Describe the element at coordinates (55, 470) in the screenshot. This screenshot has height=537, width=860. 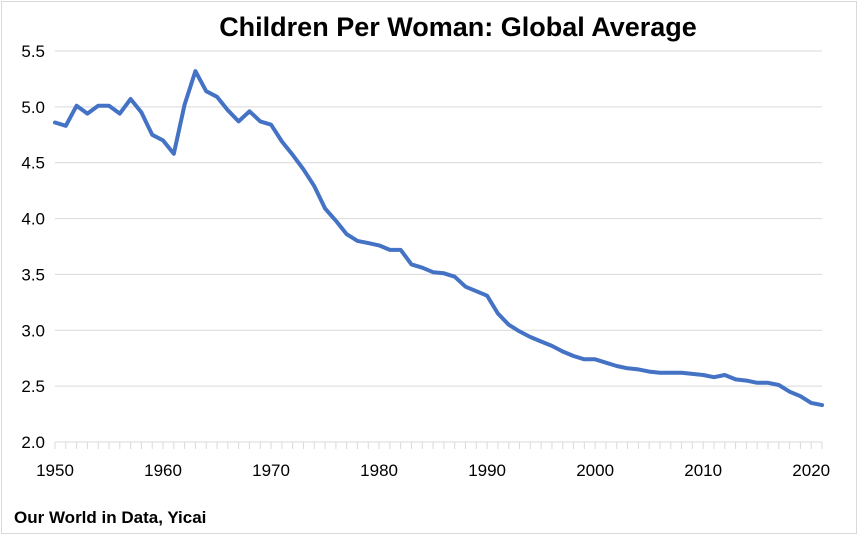
I see `x-tick-label: 1950` at that location.